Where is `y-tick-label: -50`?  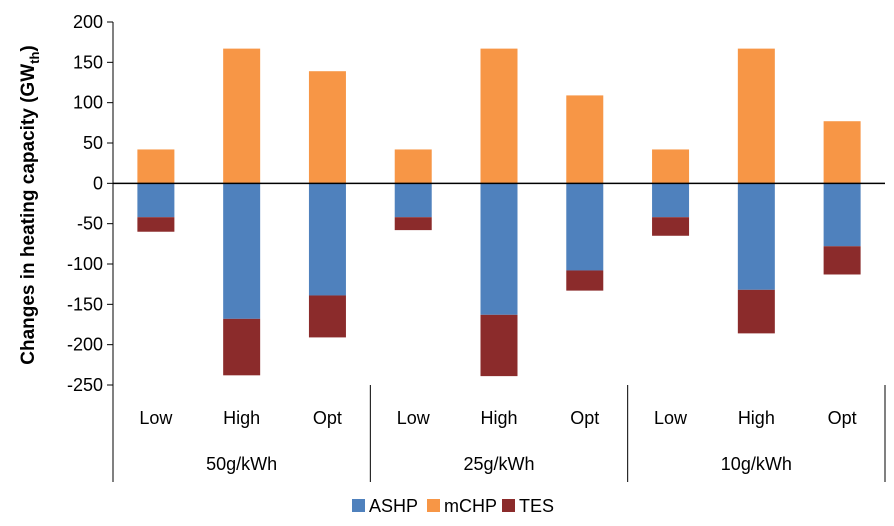 y-tick-label: -50 is located at coordinates (90, 224).